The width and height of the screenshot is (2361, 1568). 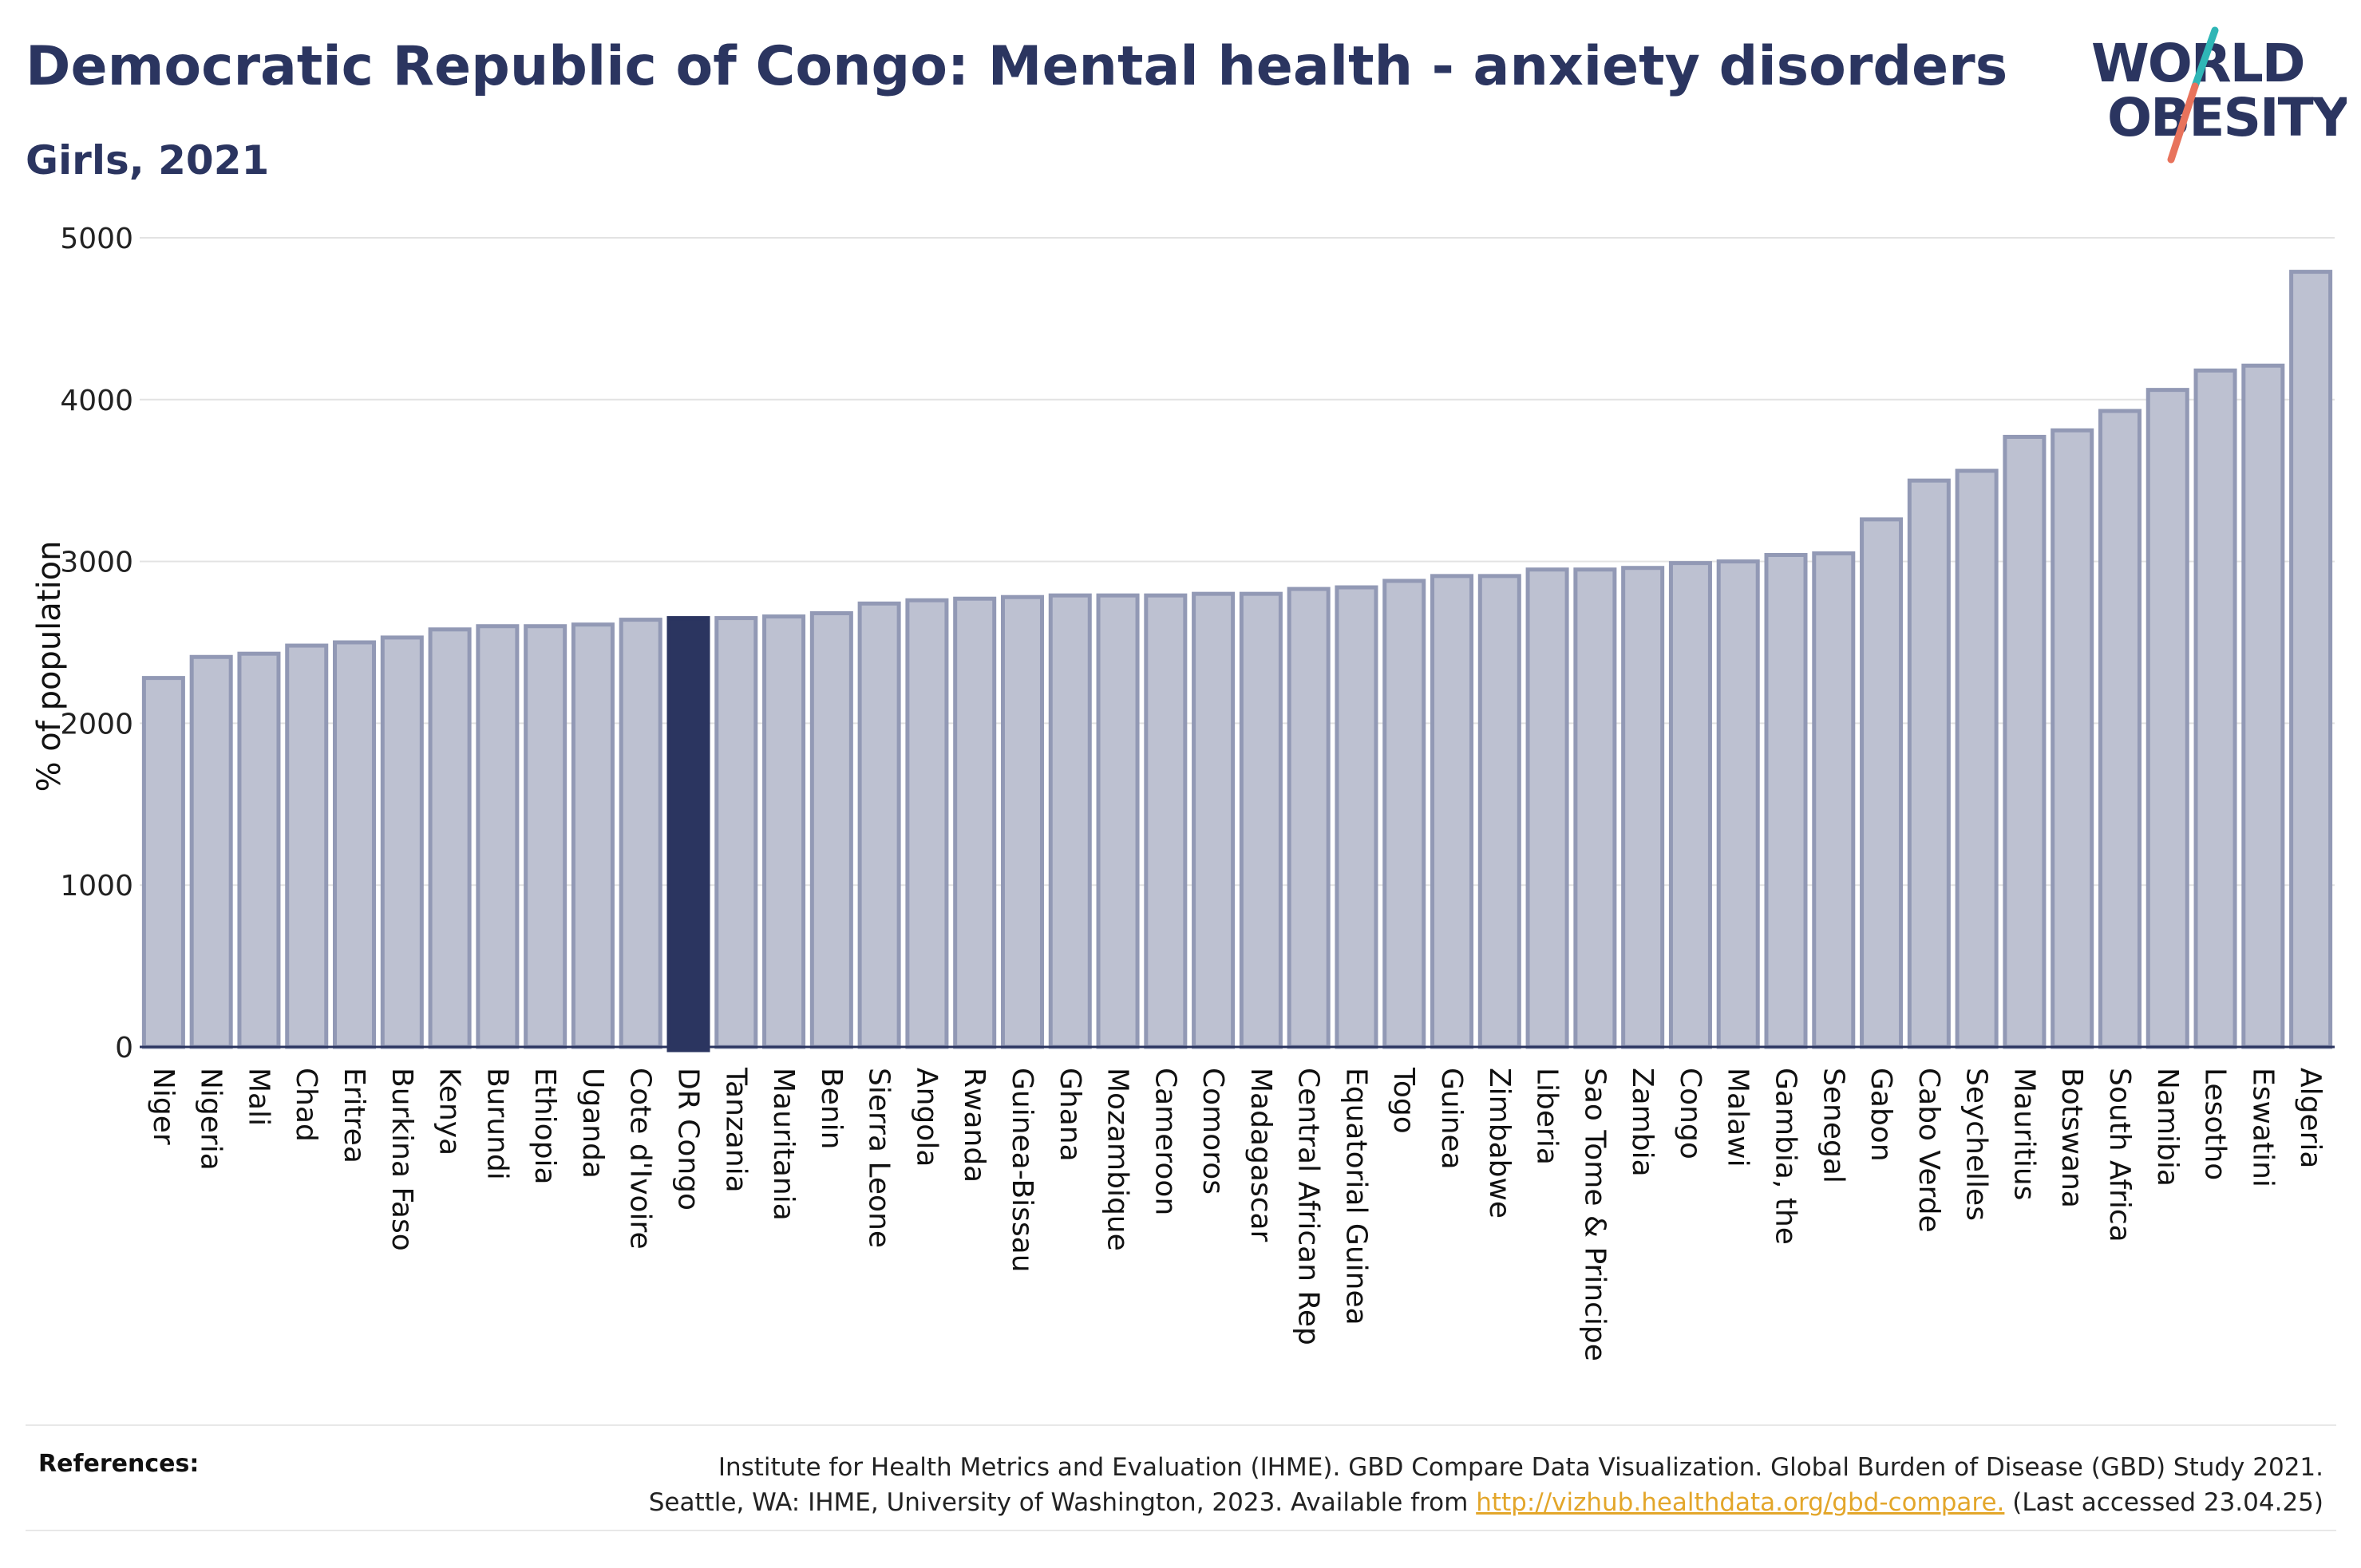 I want to click on bar-sierra-leone, so click(x=879, y=825).